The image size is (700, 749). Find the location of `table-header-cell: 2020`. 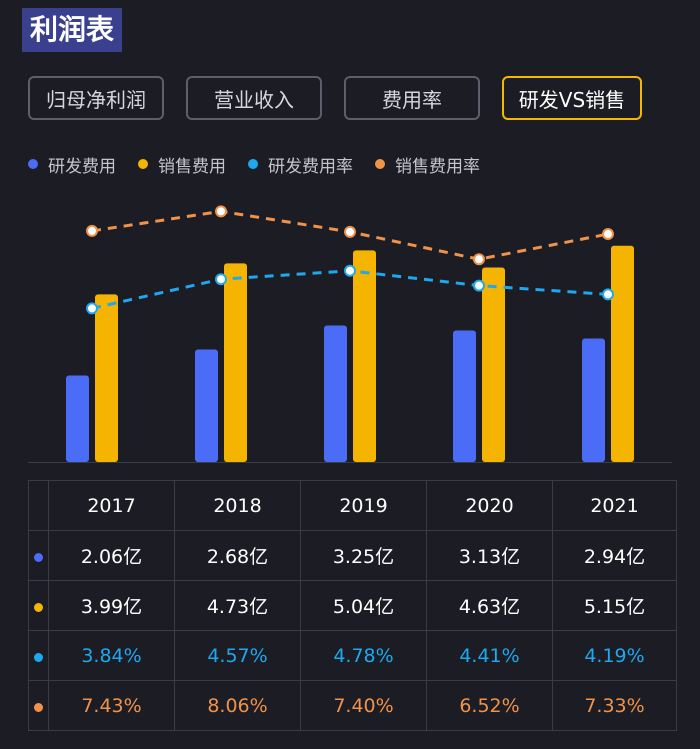

table-header-cell: 2020 is located at coordinates (489, 505).